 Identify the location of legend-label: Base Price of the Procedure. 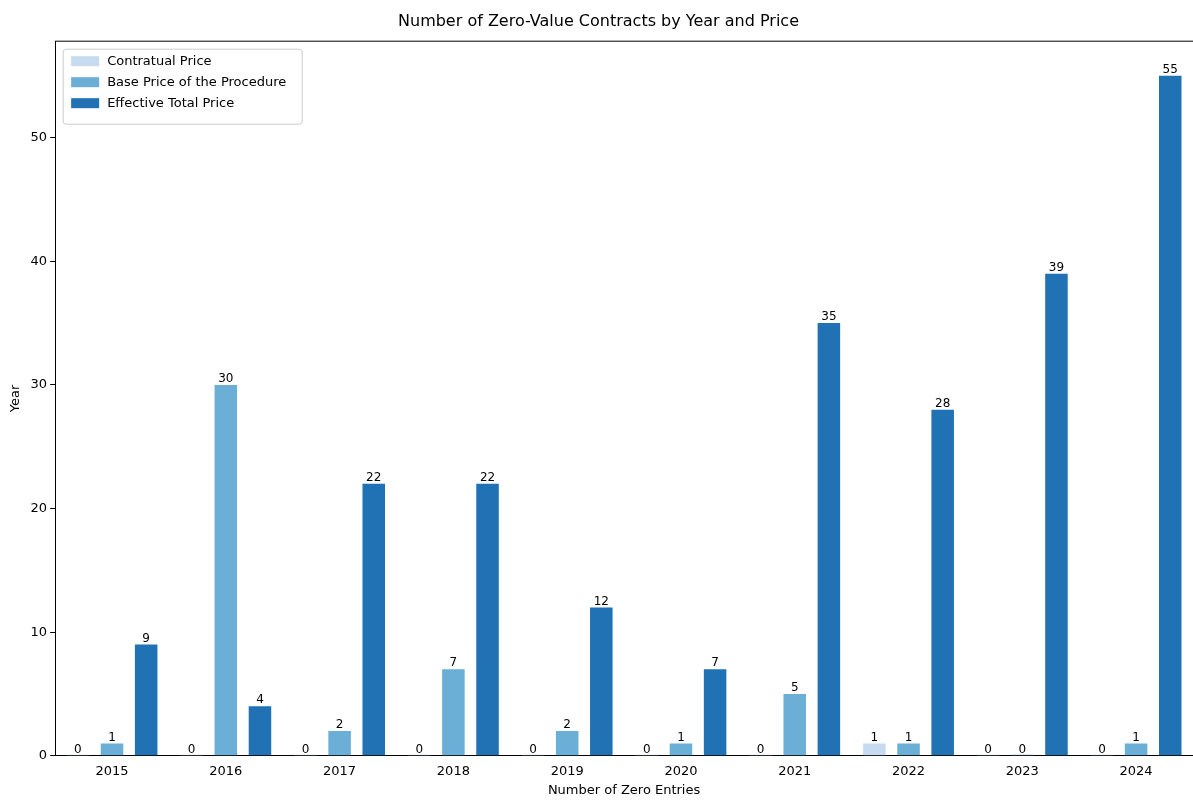
(197, 81).